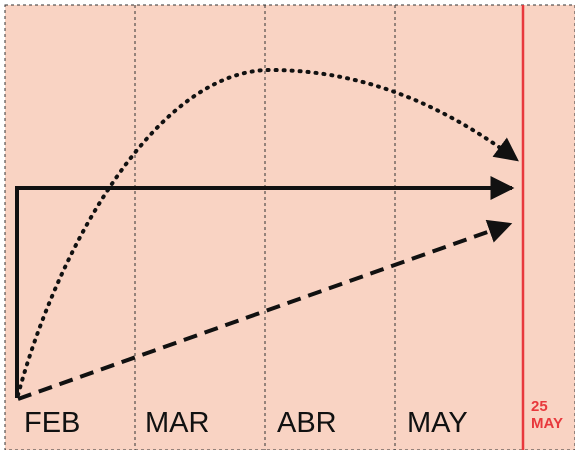 Image resolution: width=575 pixels, height=450 pixels. I want to click on month-label-may: MAY, so click(437, 423).